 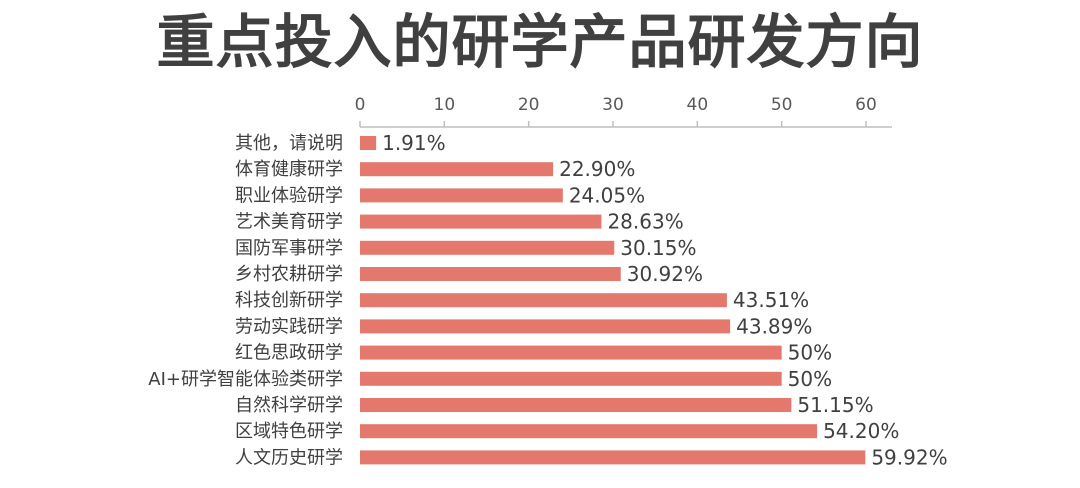 What do you see at coordinates (665, 274) in the screenshot?
I see `data-label: 30.92%` at bounding box center [665, 274].